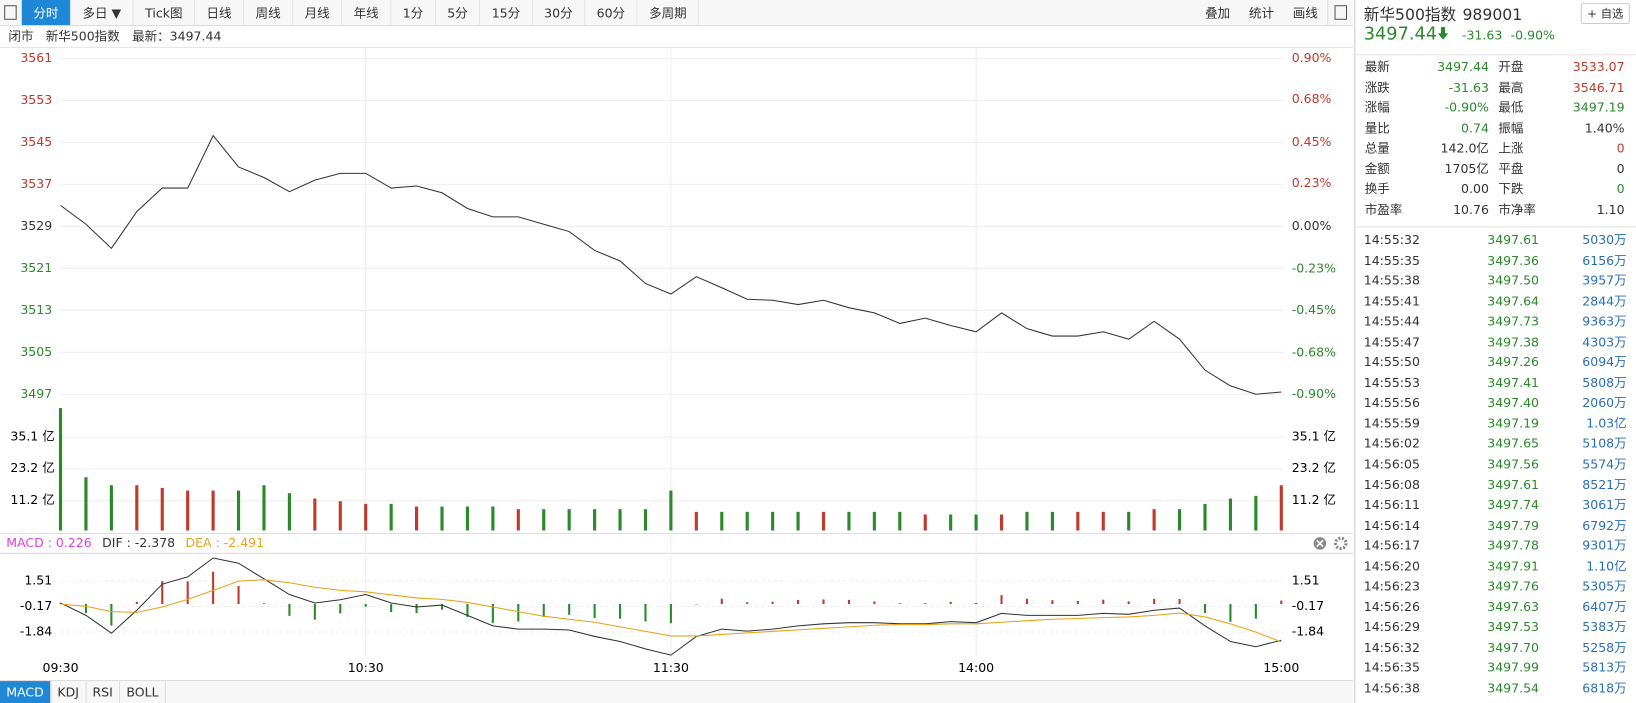  What do you see at coordinates (1604, 627) in the screenshot?
I see `trade-volume: 5383万` at bounding box center [1604, 627].